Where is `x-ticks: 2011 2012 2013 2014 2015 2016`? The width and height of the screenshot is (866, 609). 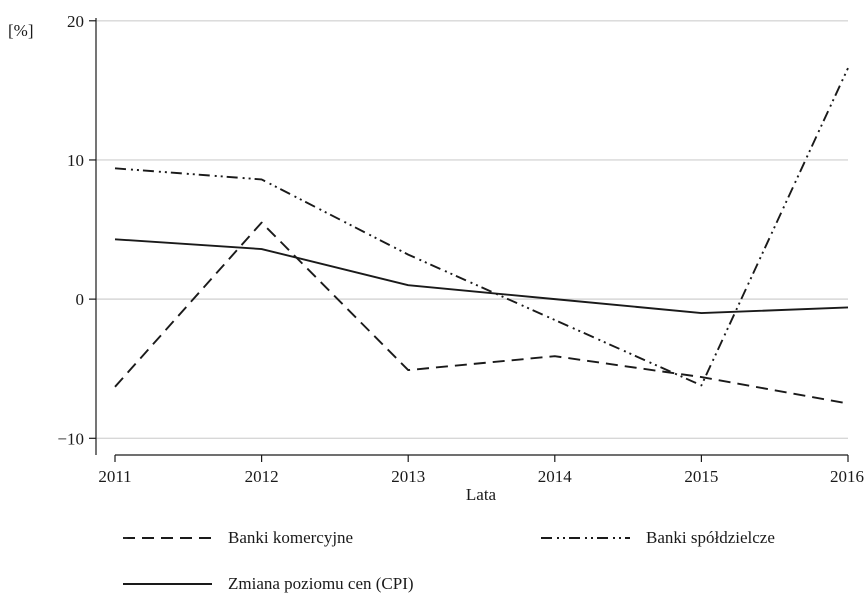 x-ticks: 2011 2012 2013 2014 2015 2016 is located at coordinates (481, 470).